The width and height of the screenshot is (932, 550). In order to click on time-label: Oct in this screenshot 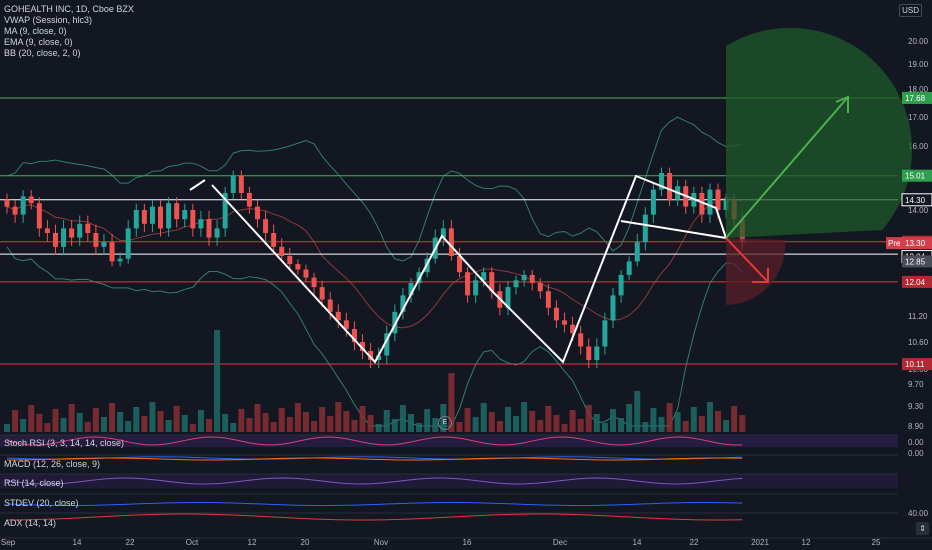, I will do `click(192, 542)`.